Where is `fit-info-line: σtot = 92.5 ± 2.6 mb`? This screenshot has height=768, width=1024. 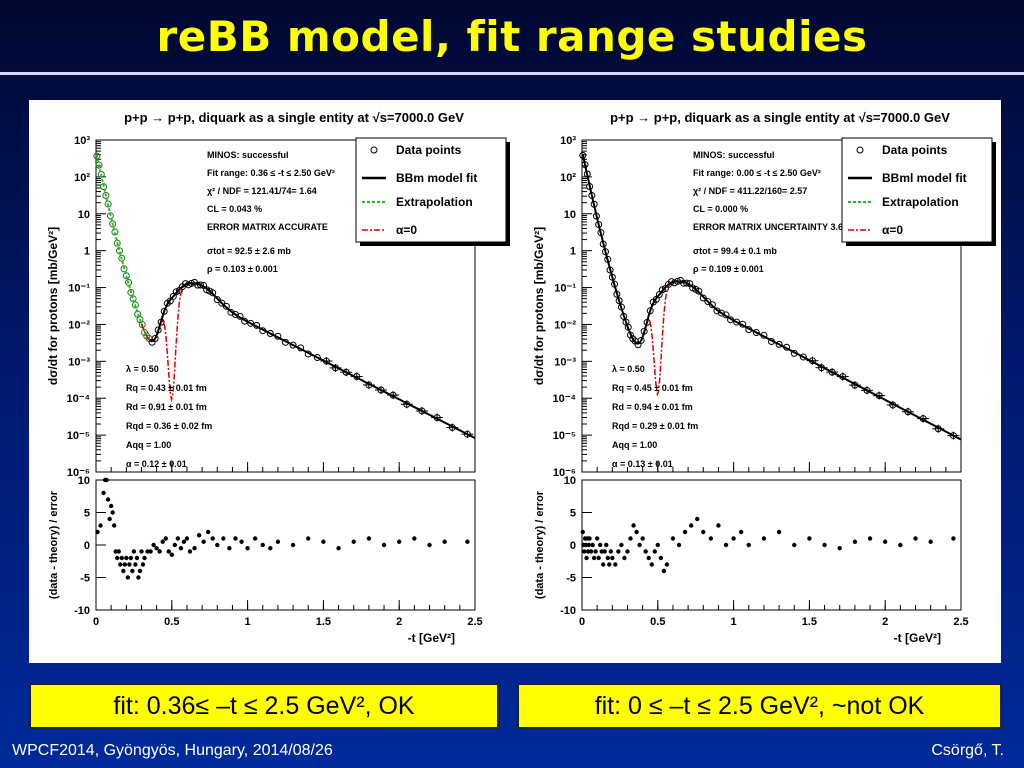
fit-info-line: σtot = 92.5 ± 2.6 mb is located at coordinates (249, 251).